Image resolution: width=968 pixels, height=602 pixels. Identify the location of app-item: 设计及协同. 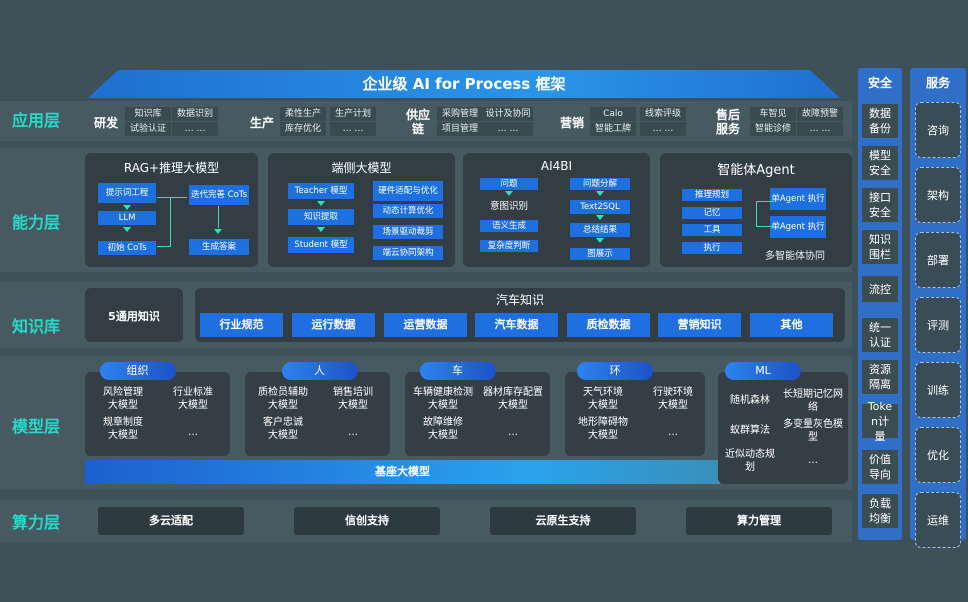
(508, 114).